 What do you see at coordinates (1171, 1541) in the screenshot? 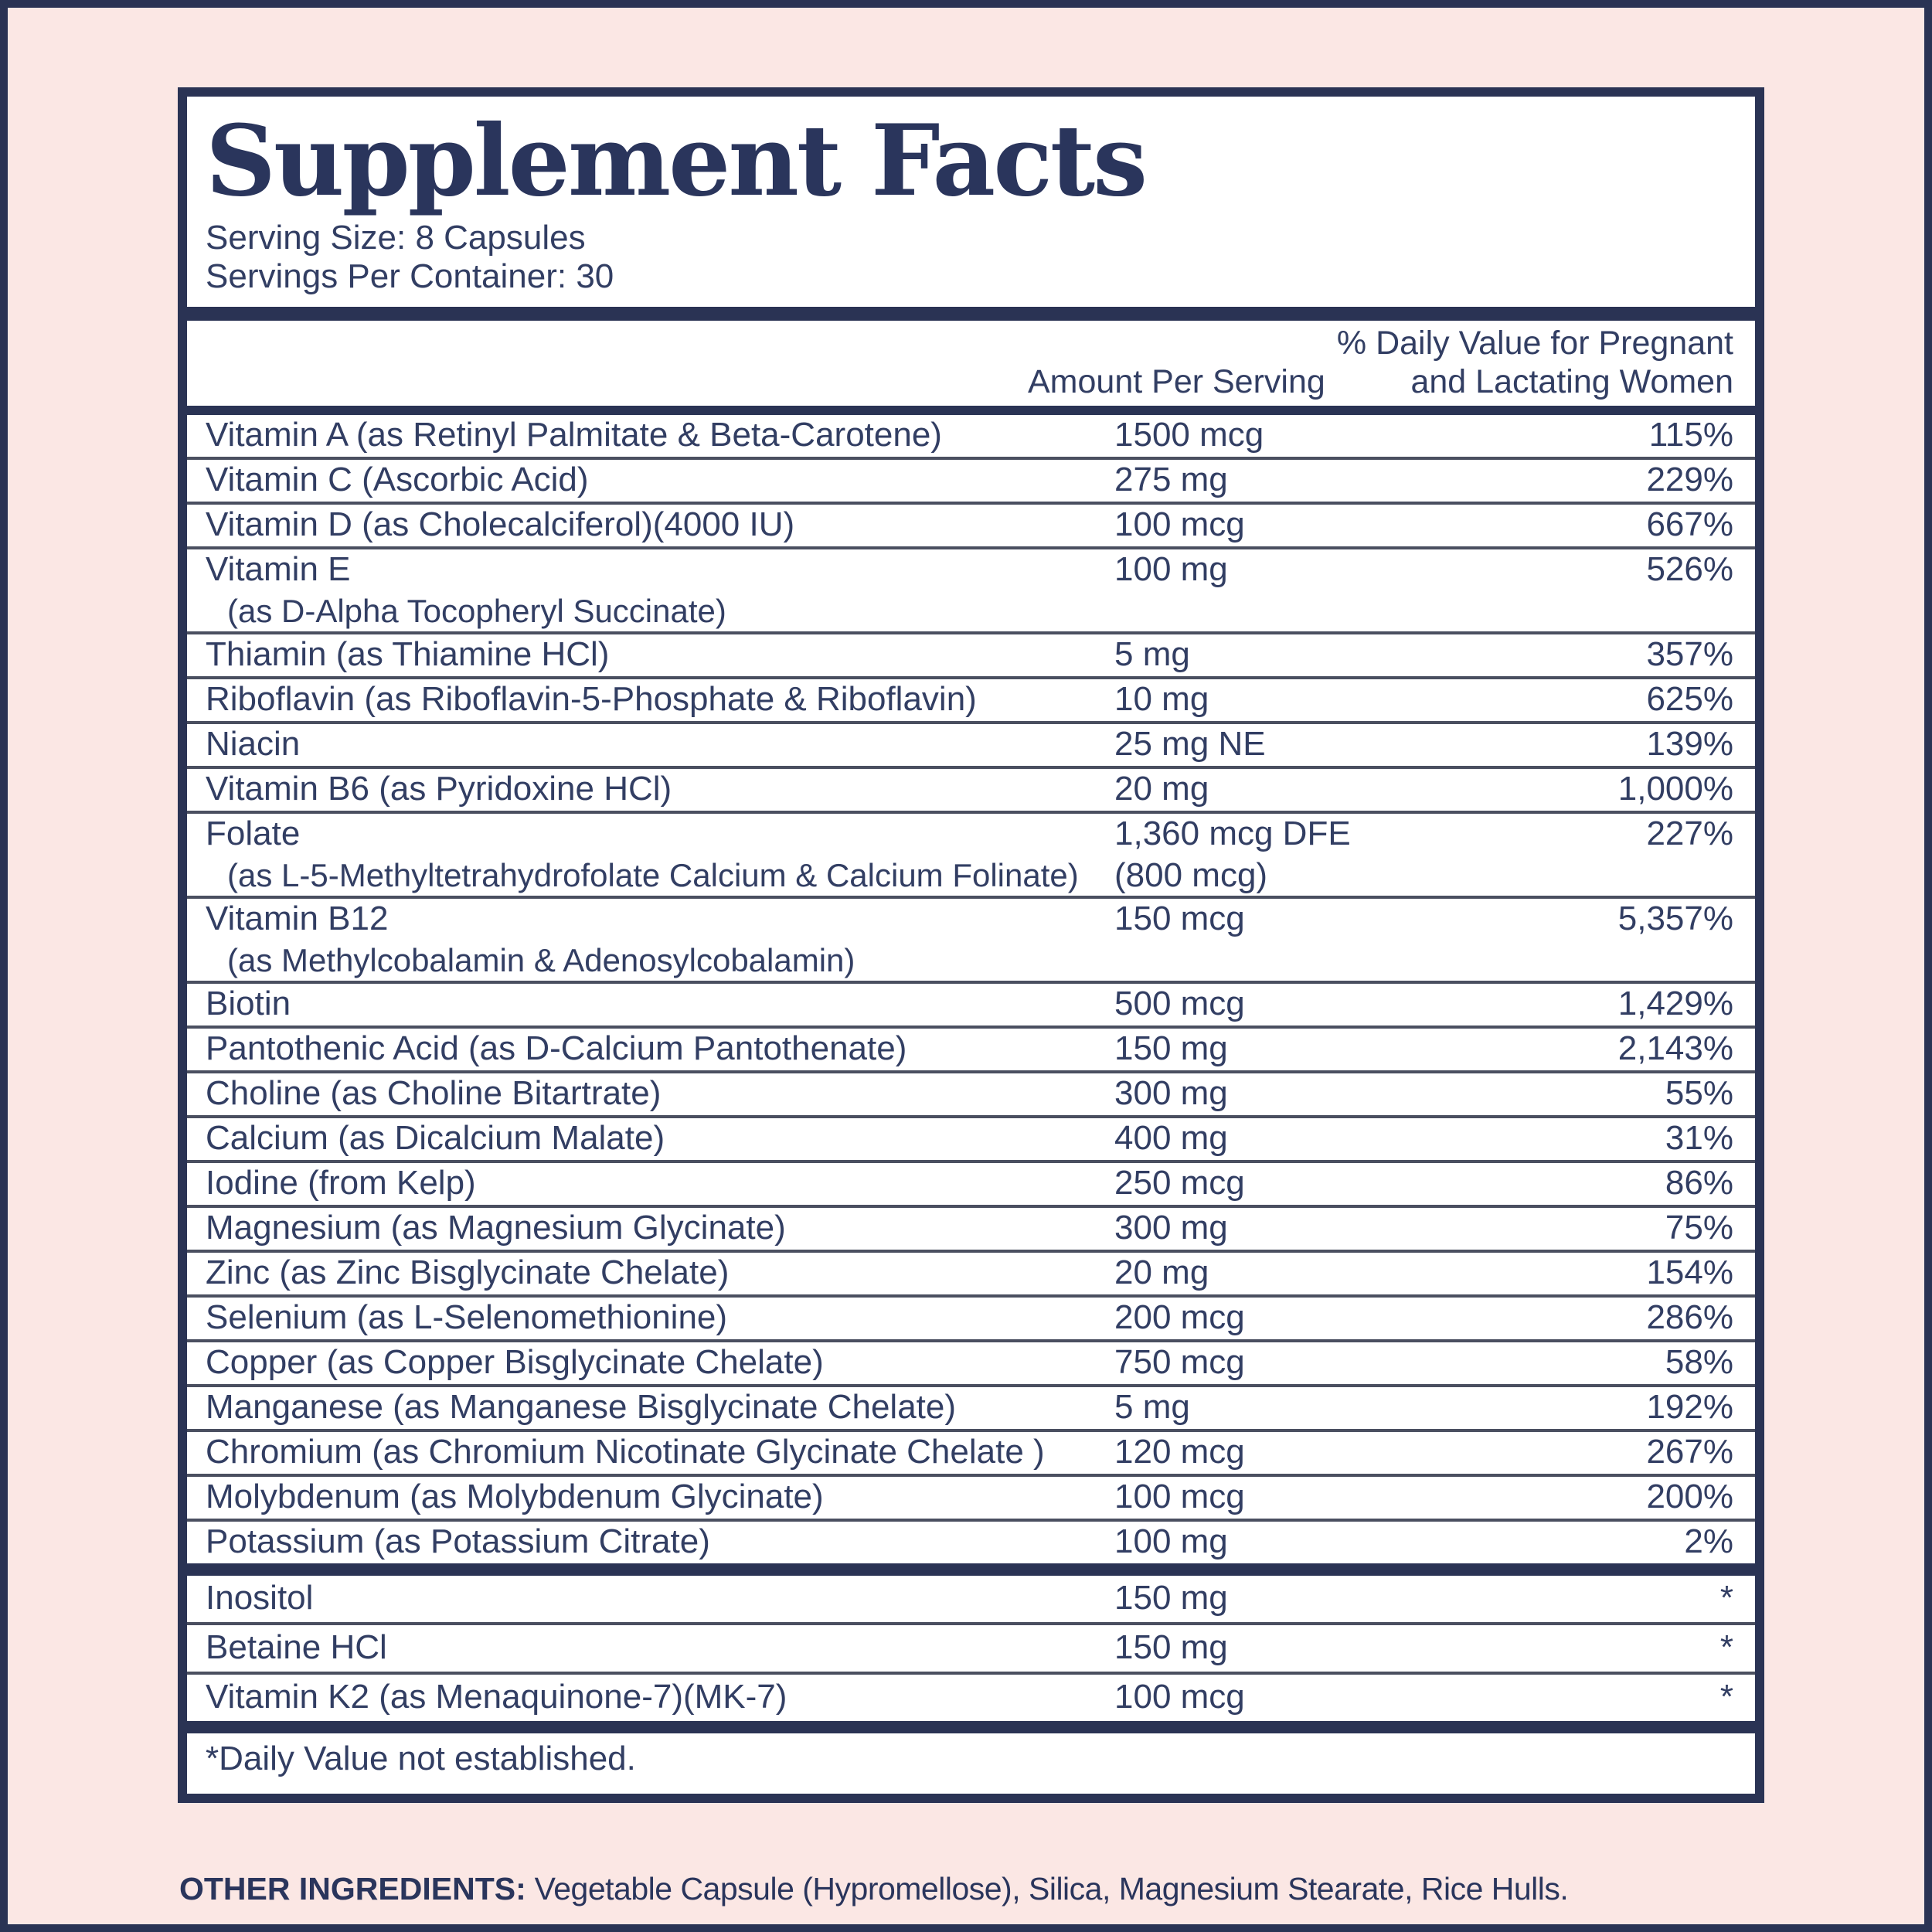
I see `amount-per-serving-value: 100 mg` at bounding box center [1171, 1541].